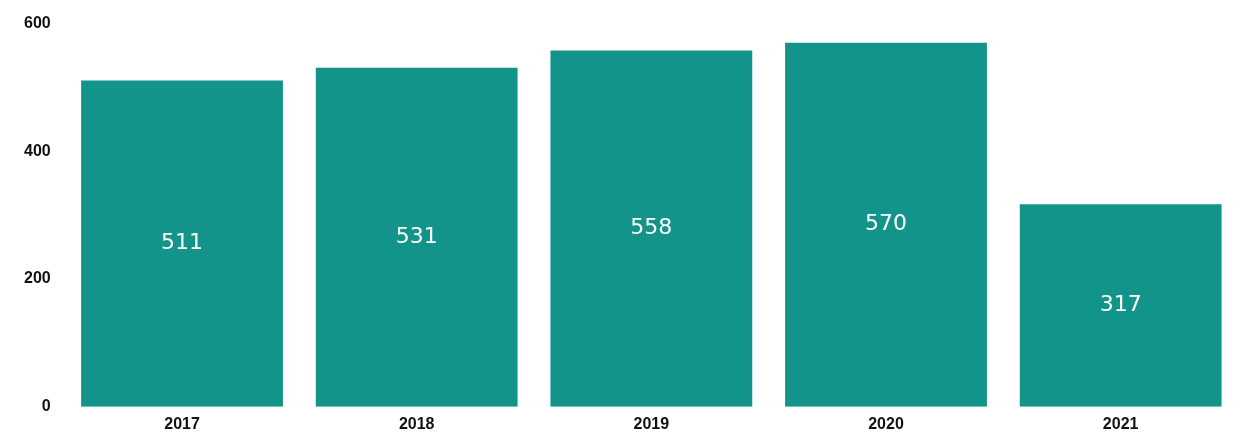 This screenshot has height=448, width=1248. What do you see at coordinates (651, 423) in the screenshot?
I see `x-tick-label: 2019` at bounding box center [651, 423].